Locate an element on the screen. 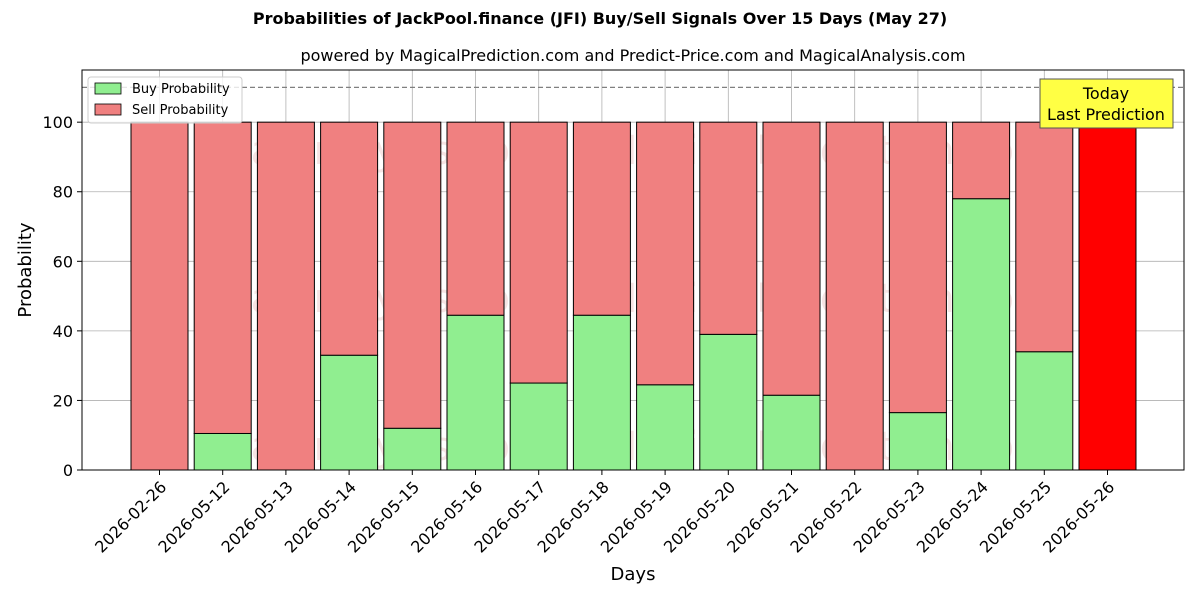  y-tick-label: 40 is located at coordinates (63, 331).